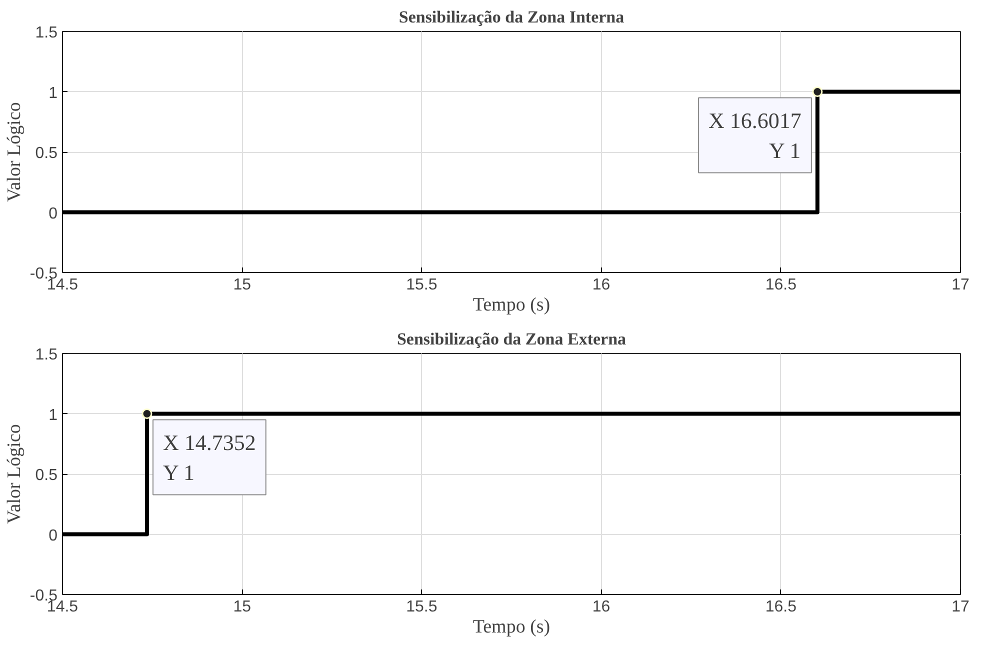 The image size is (990, 645). I want to click on annotation: X 16.6017 Y 1, so click(755, 135).